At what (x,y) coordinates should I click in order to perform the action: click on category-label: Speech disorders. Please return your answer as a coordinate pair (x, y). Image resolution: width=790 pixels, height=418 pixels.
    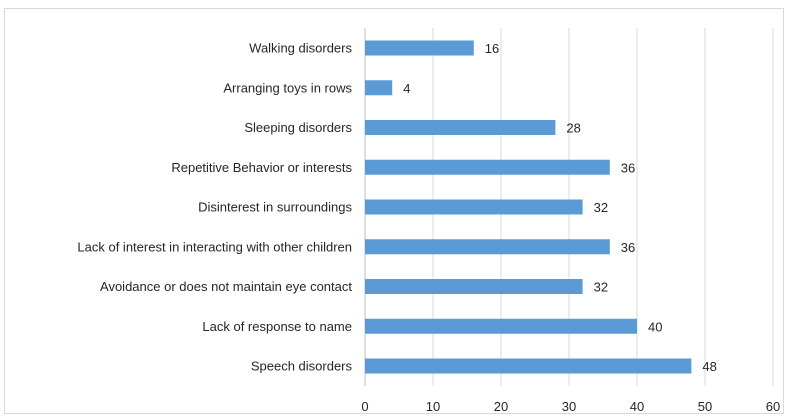
    Looking at the image, I should click on (302, 366).